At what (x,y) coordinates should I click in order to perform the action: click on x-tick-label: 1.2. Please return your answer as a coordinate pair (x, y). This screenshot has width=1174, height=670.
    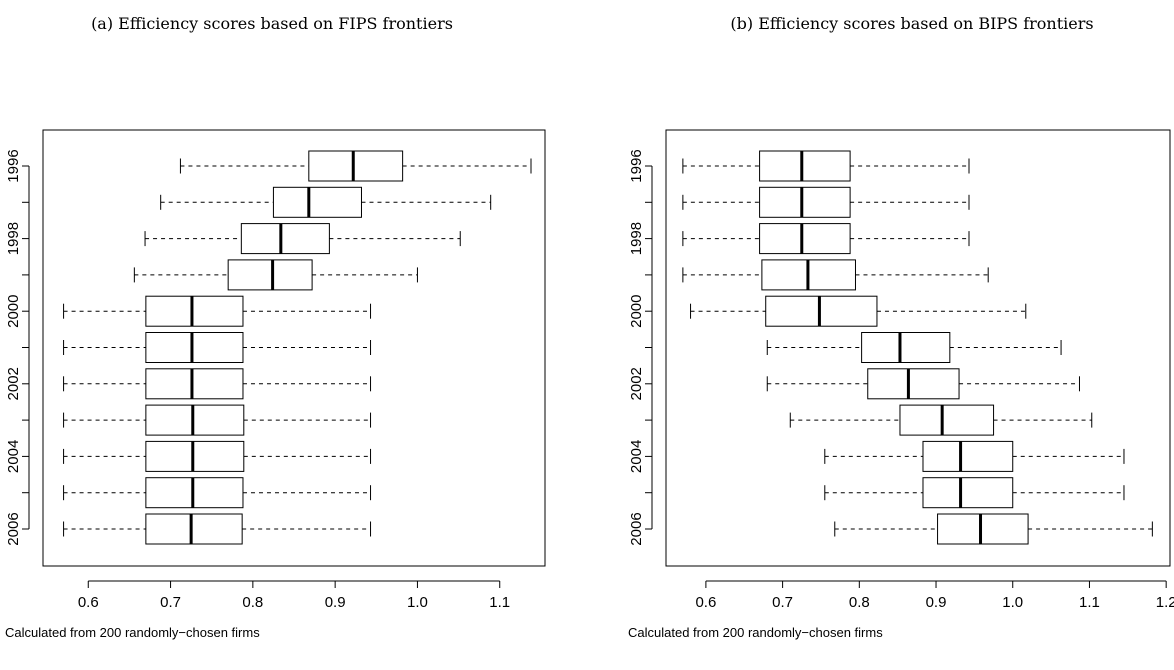
    Looking at the image, I should click on (1165, 602).